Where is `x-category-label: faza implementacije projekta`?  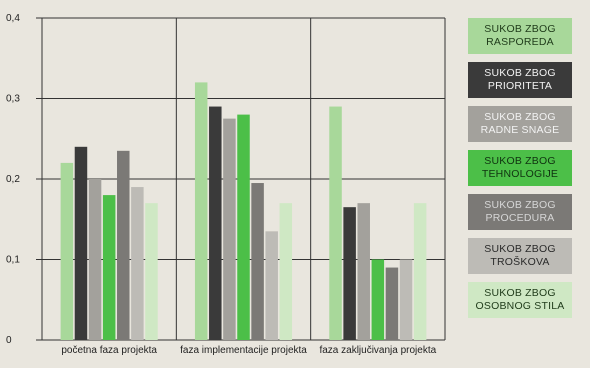 x-category-label: faza implementacije projekta is located at coordinates (243, 350).